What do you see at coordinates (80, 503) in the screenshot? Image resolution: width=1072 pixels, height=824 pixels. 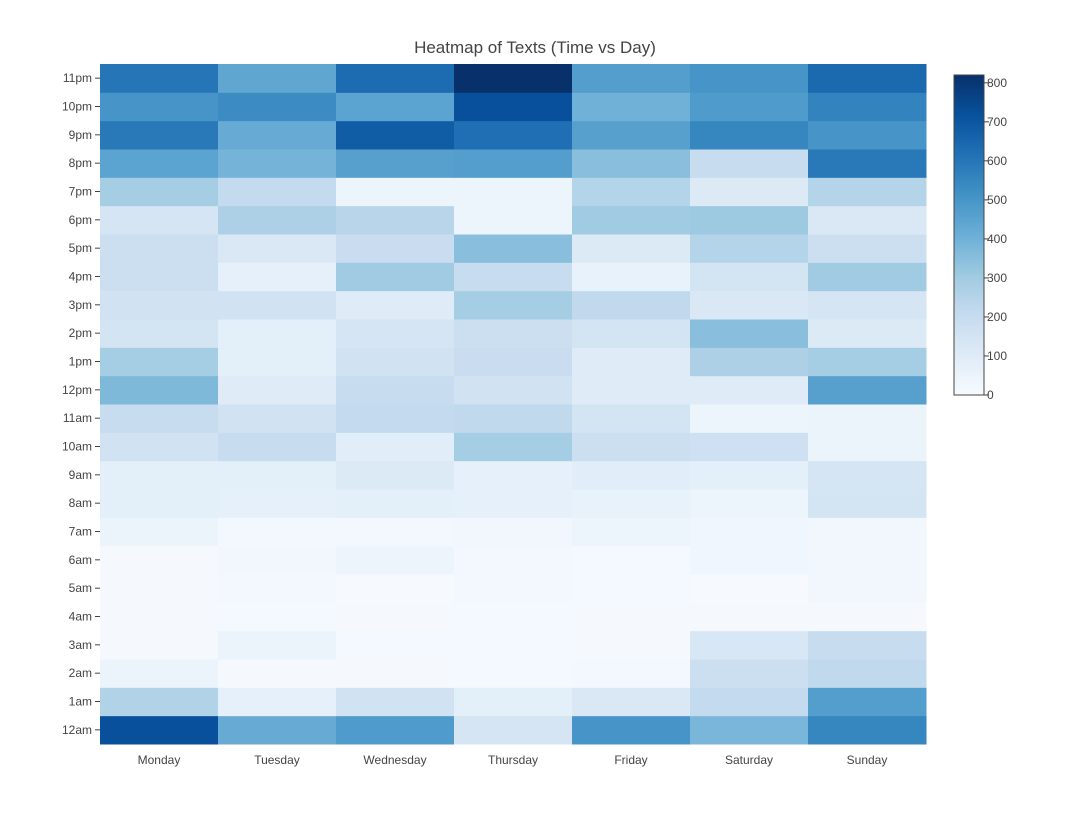 I see `y-tick-label: 8am` at bounding box center [80, 503].